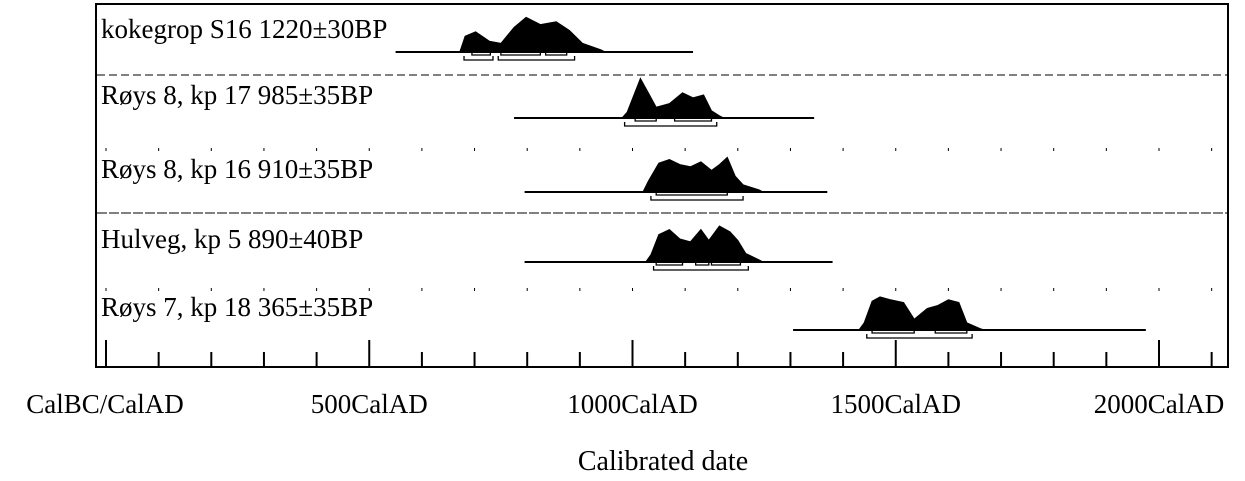 This screenshot has width=1245, height=481. I want to click on tick-label: CalBC/CalAD, so click(105, 404).